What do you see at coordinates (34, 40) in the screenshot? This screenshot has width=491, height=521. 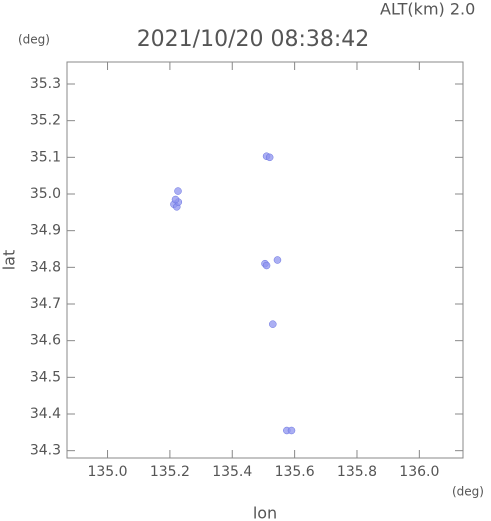 I see `y-unit: (deg)` at bounding box center [34, 40].